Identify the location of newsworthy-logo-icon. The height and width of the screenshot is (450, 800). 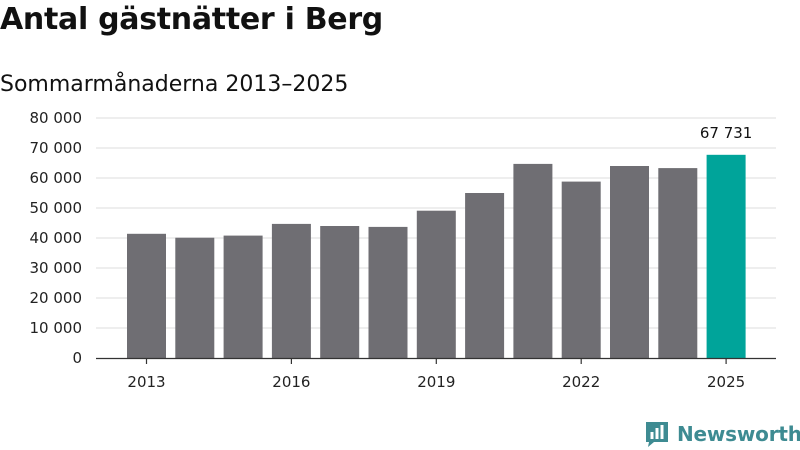
(657, 434).